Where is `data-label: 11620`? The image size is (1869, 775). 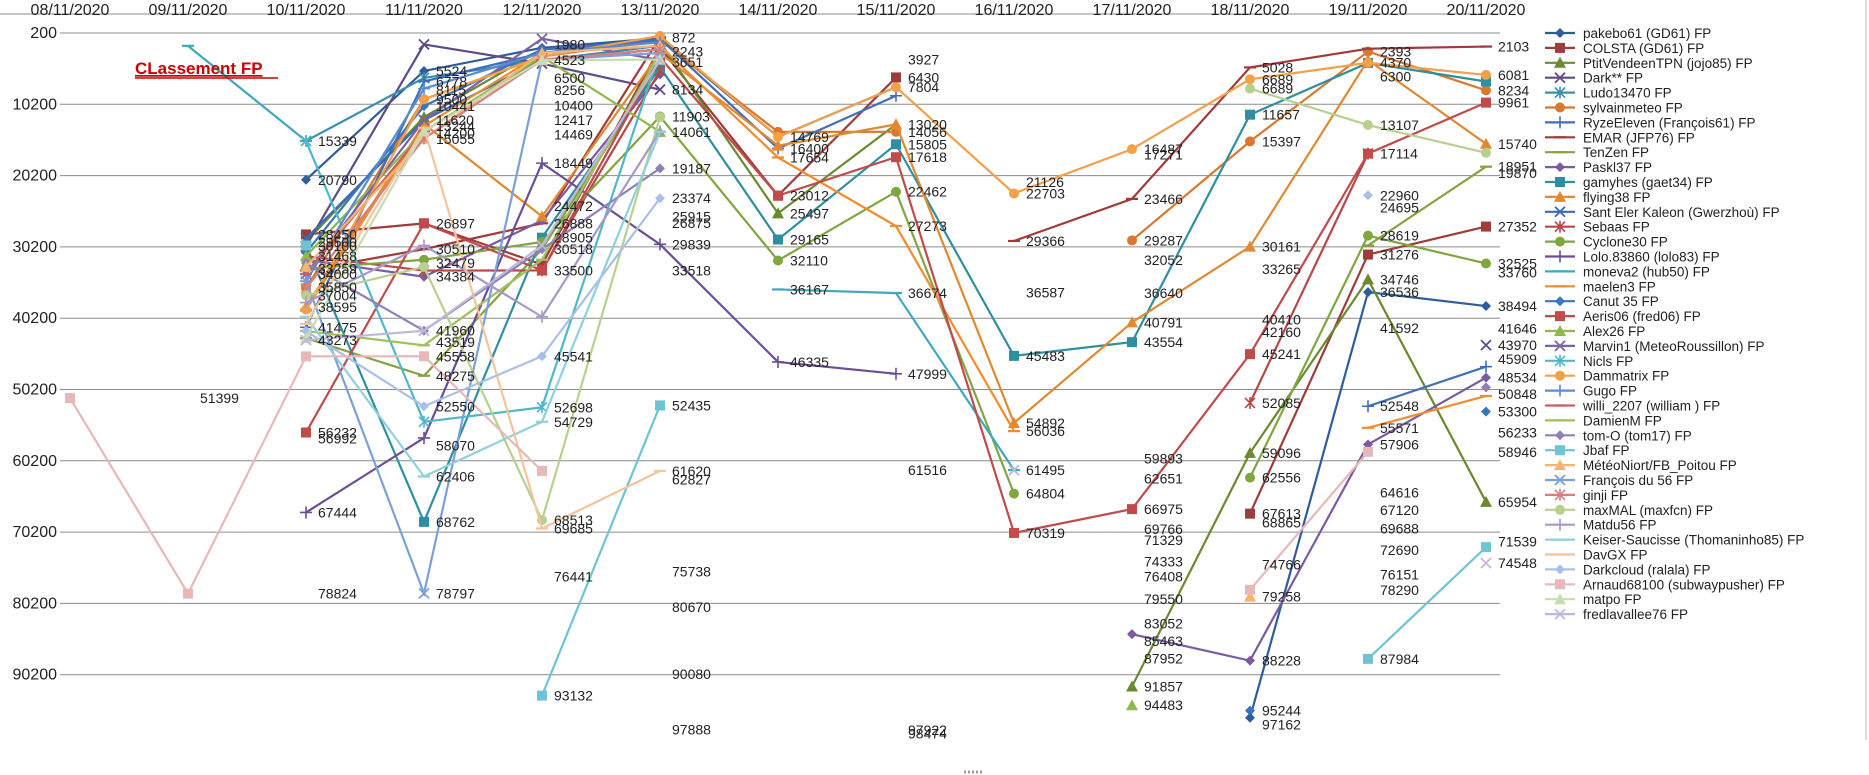 data-label: 11620 is located at coordinates (455, 120).